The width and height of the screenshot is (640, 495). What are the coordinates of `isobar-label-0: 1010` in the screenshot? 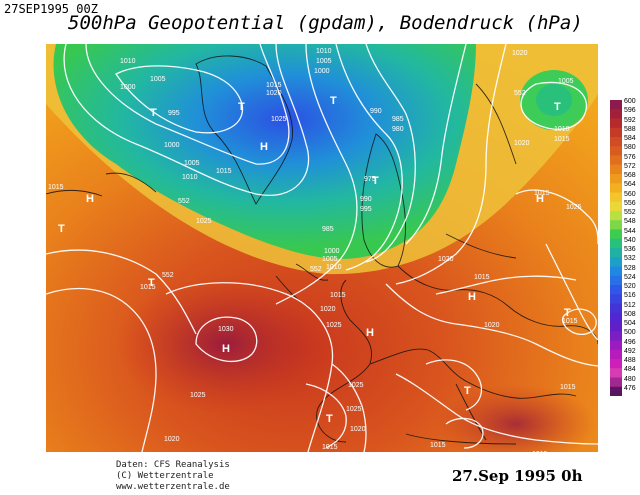 It's located at (128, 61).